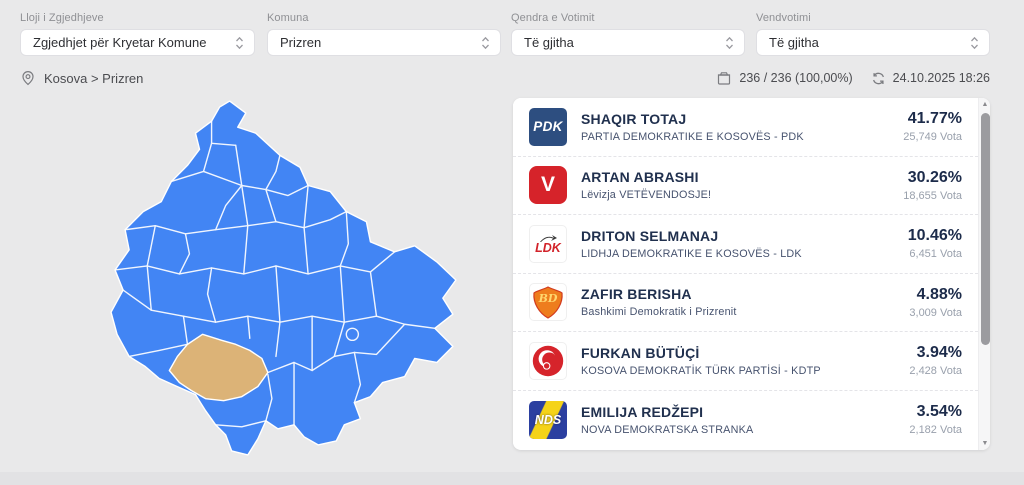  I want to click on logo-text: BD, so click(548, 298).